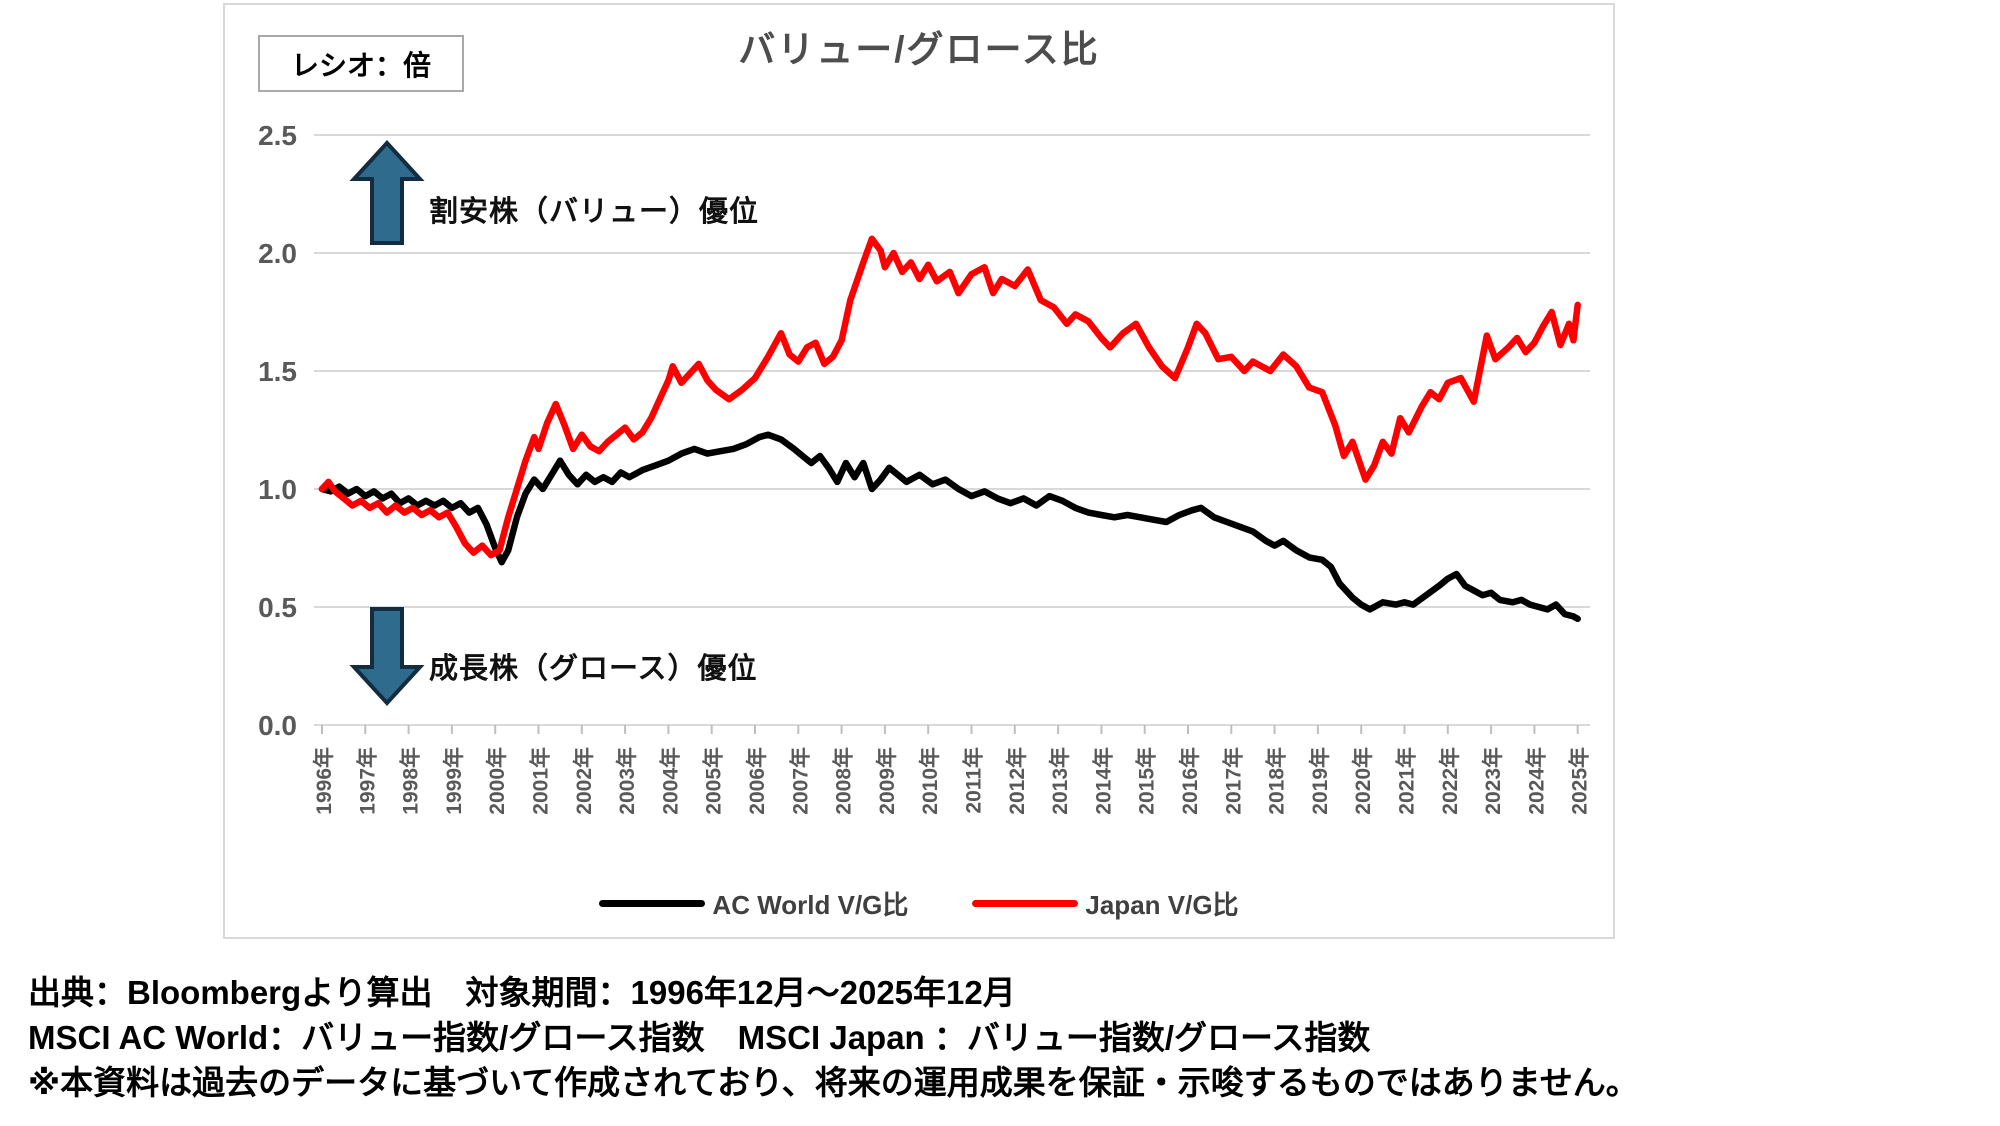  I want to click on footnote-source: 出典：Bloombergより算出 対象期間：1996年12月～2025年12月, so click(522, 992).